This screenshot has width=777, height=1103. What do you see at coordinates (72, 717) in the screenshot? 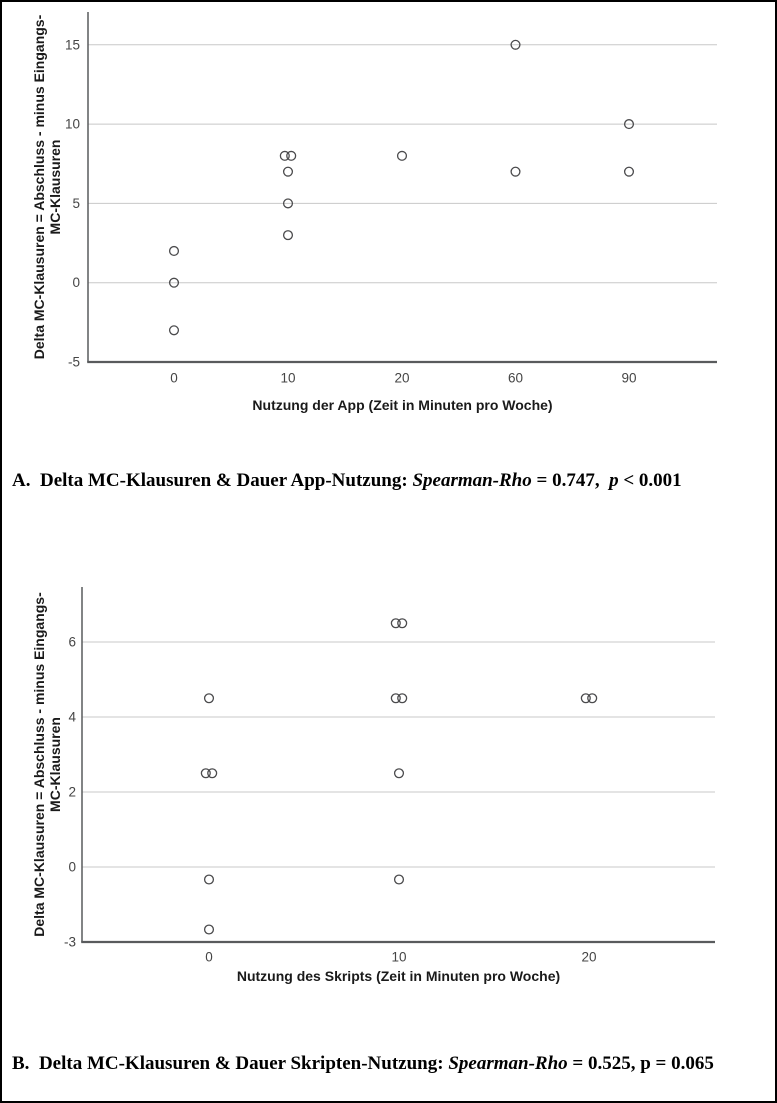
I see `y-tick-label: 4` at bounding box center [72, 717].